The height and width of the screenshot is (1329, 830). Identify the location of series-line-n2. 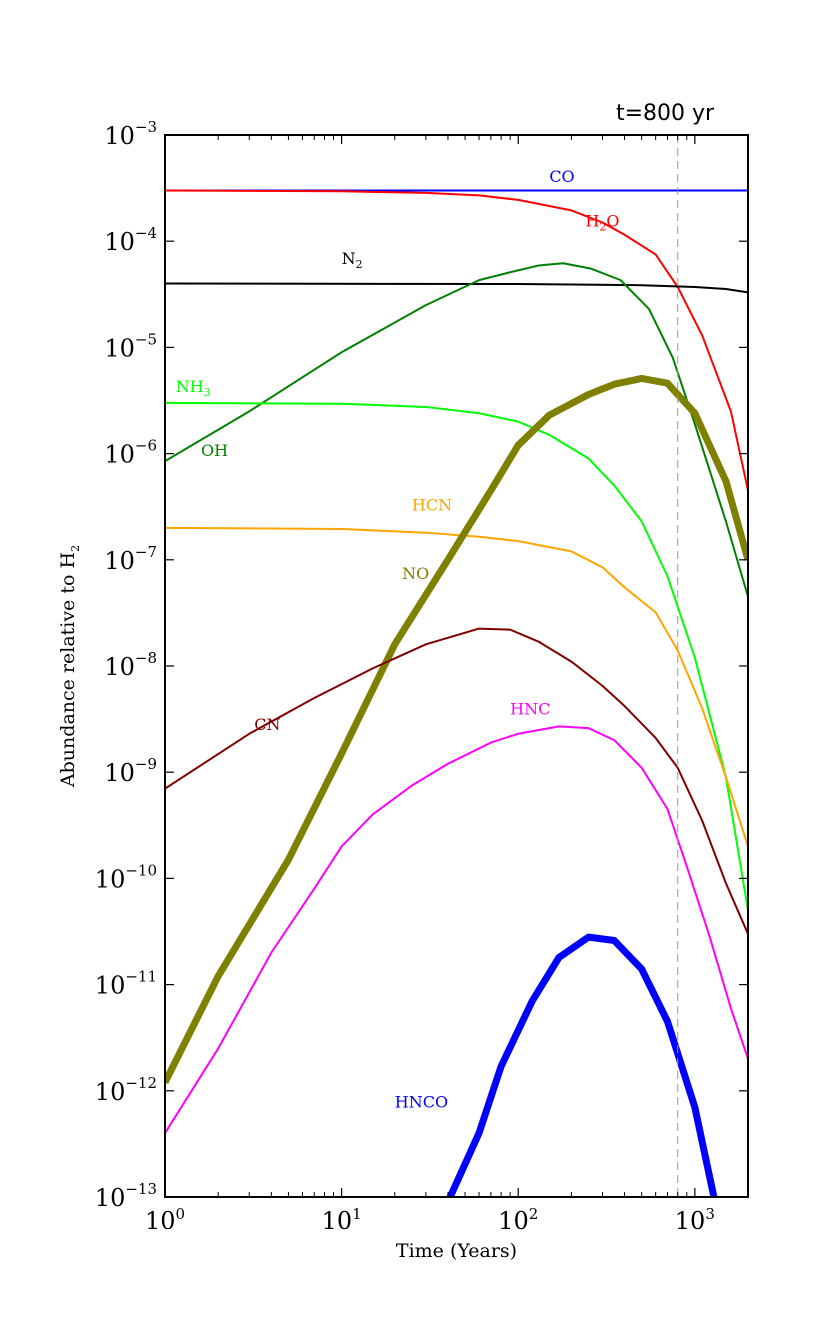
(456, 288).